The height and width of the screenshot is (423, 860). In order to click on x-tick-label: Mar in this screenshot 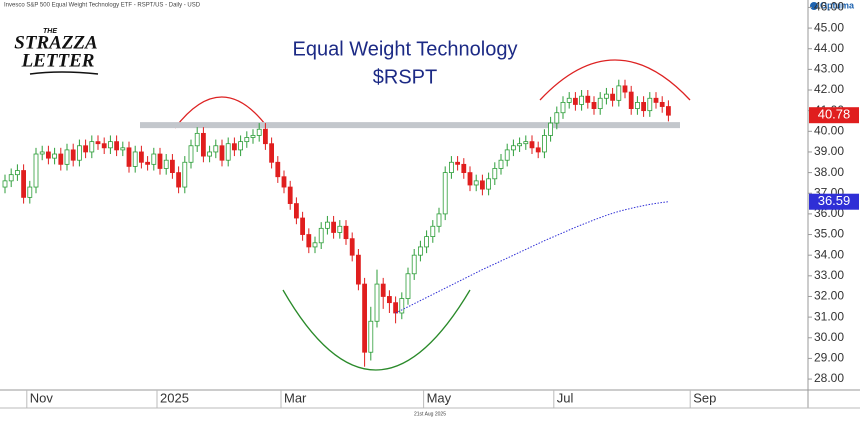, I will do `click(295, 397)`.